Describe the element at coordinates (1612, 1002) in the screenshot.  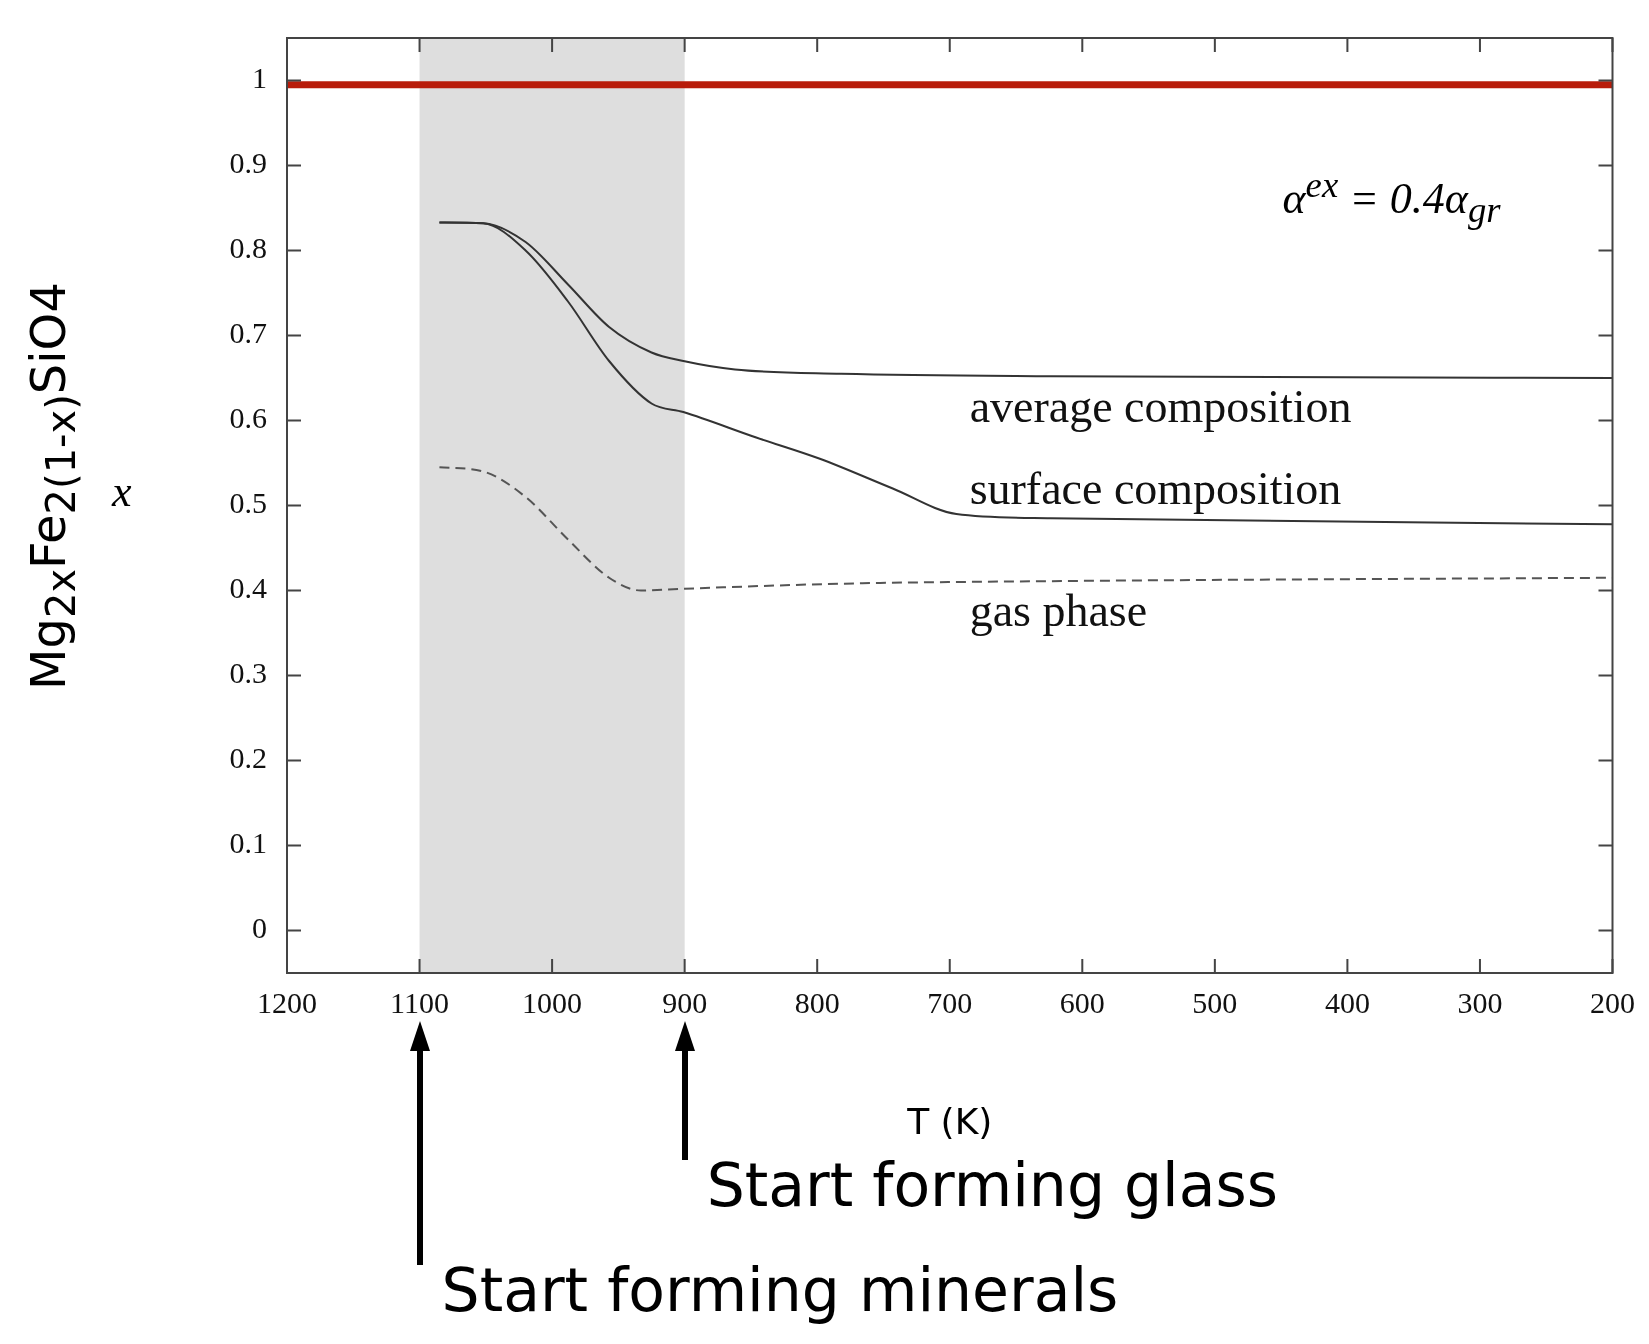
I see `x-tick-label: 200` at that location.